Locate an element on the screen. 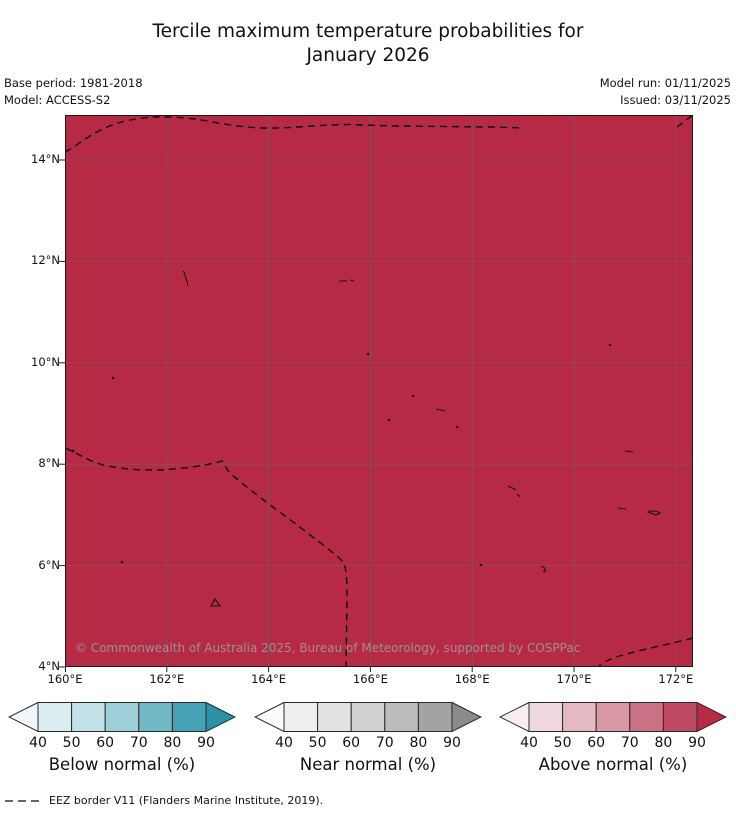  x-tick-label: 166°E is located at coordinates (370, 679).